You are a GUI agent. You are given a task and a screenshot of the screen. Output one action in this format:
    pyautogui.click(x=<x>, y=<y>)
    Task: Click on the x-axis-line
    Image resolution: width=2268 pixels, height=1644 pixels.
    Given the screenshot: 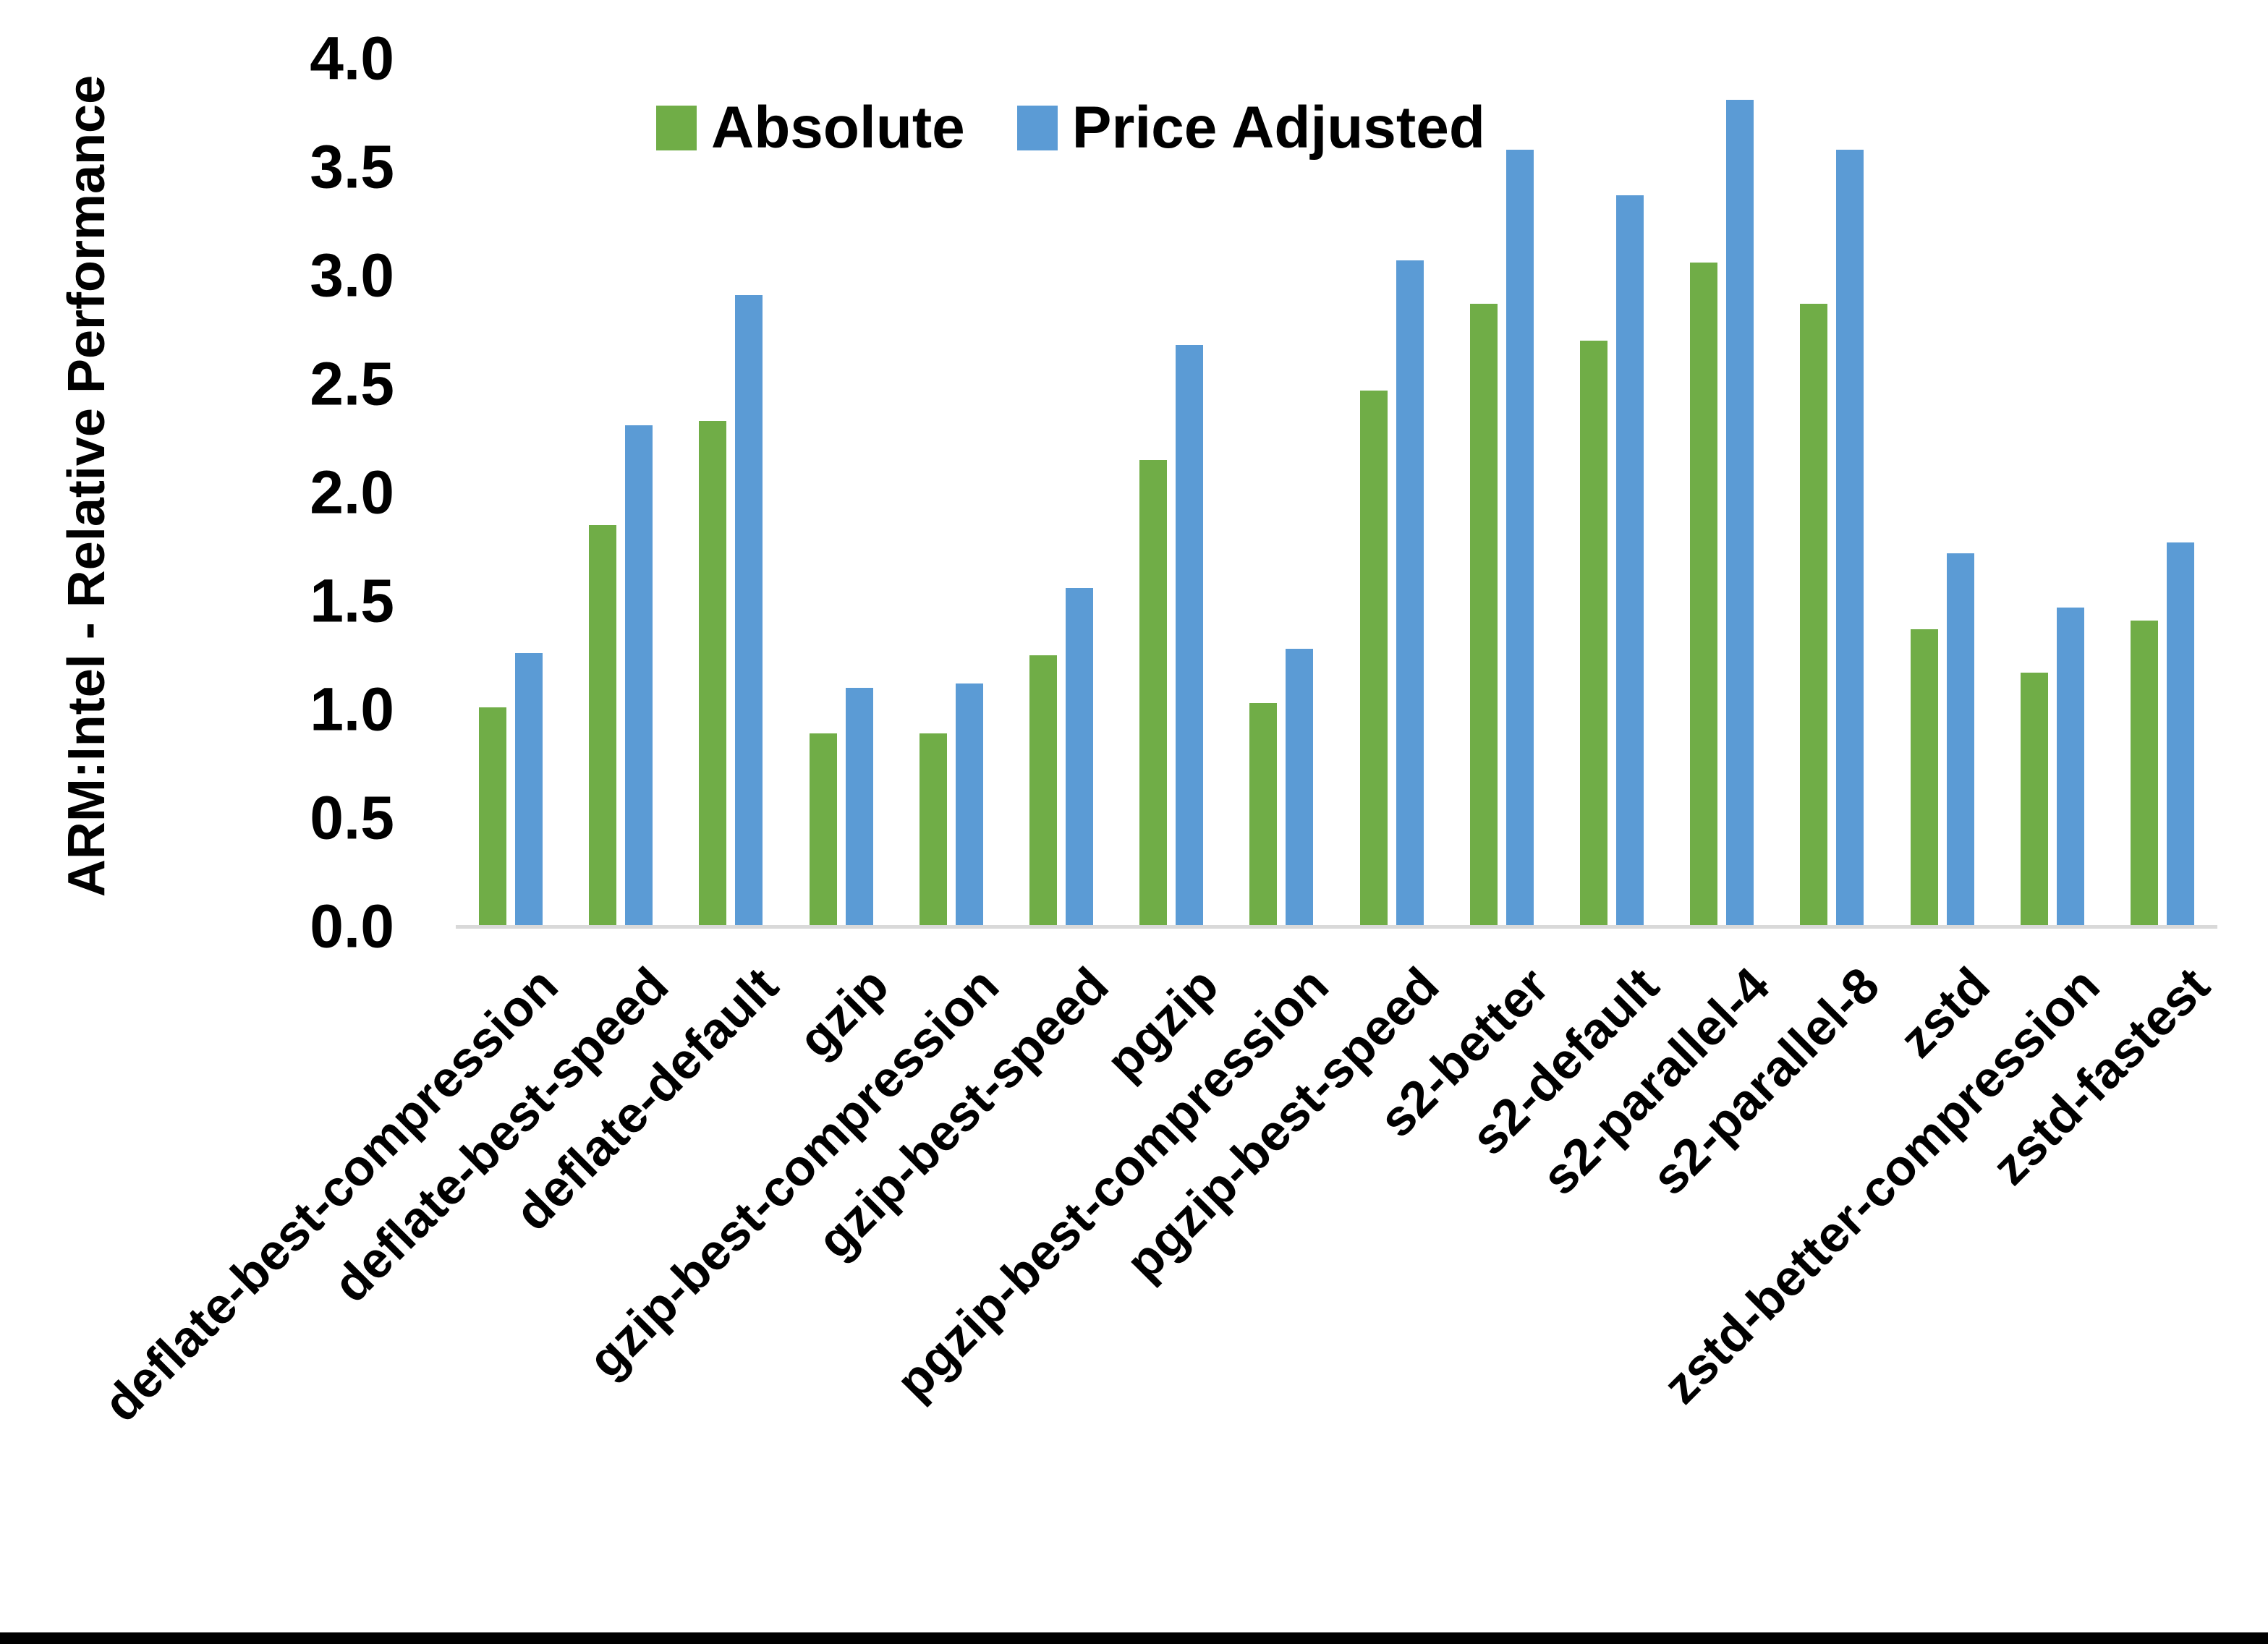 What is the action you would take?
    pyautogui.click(x=1336, y=927)
    